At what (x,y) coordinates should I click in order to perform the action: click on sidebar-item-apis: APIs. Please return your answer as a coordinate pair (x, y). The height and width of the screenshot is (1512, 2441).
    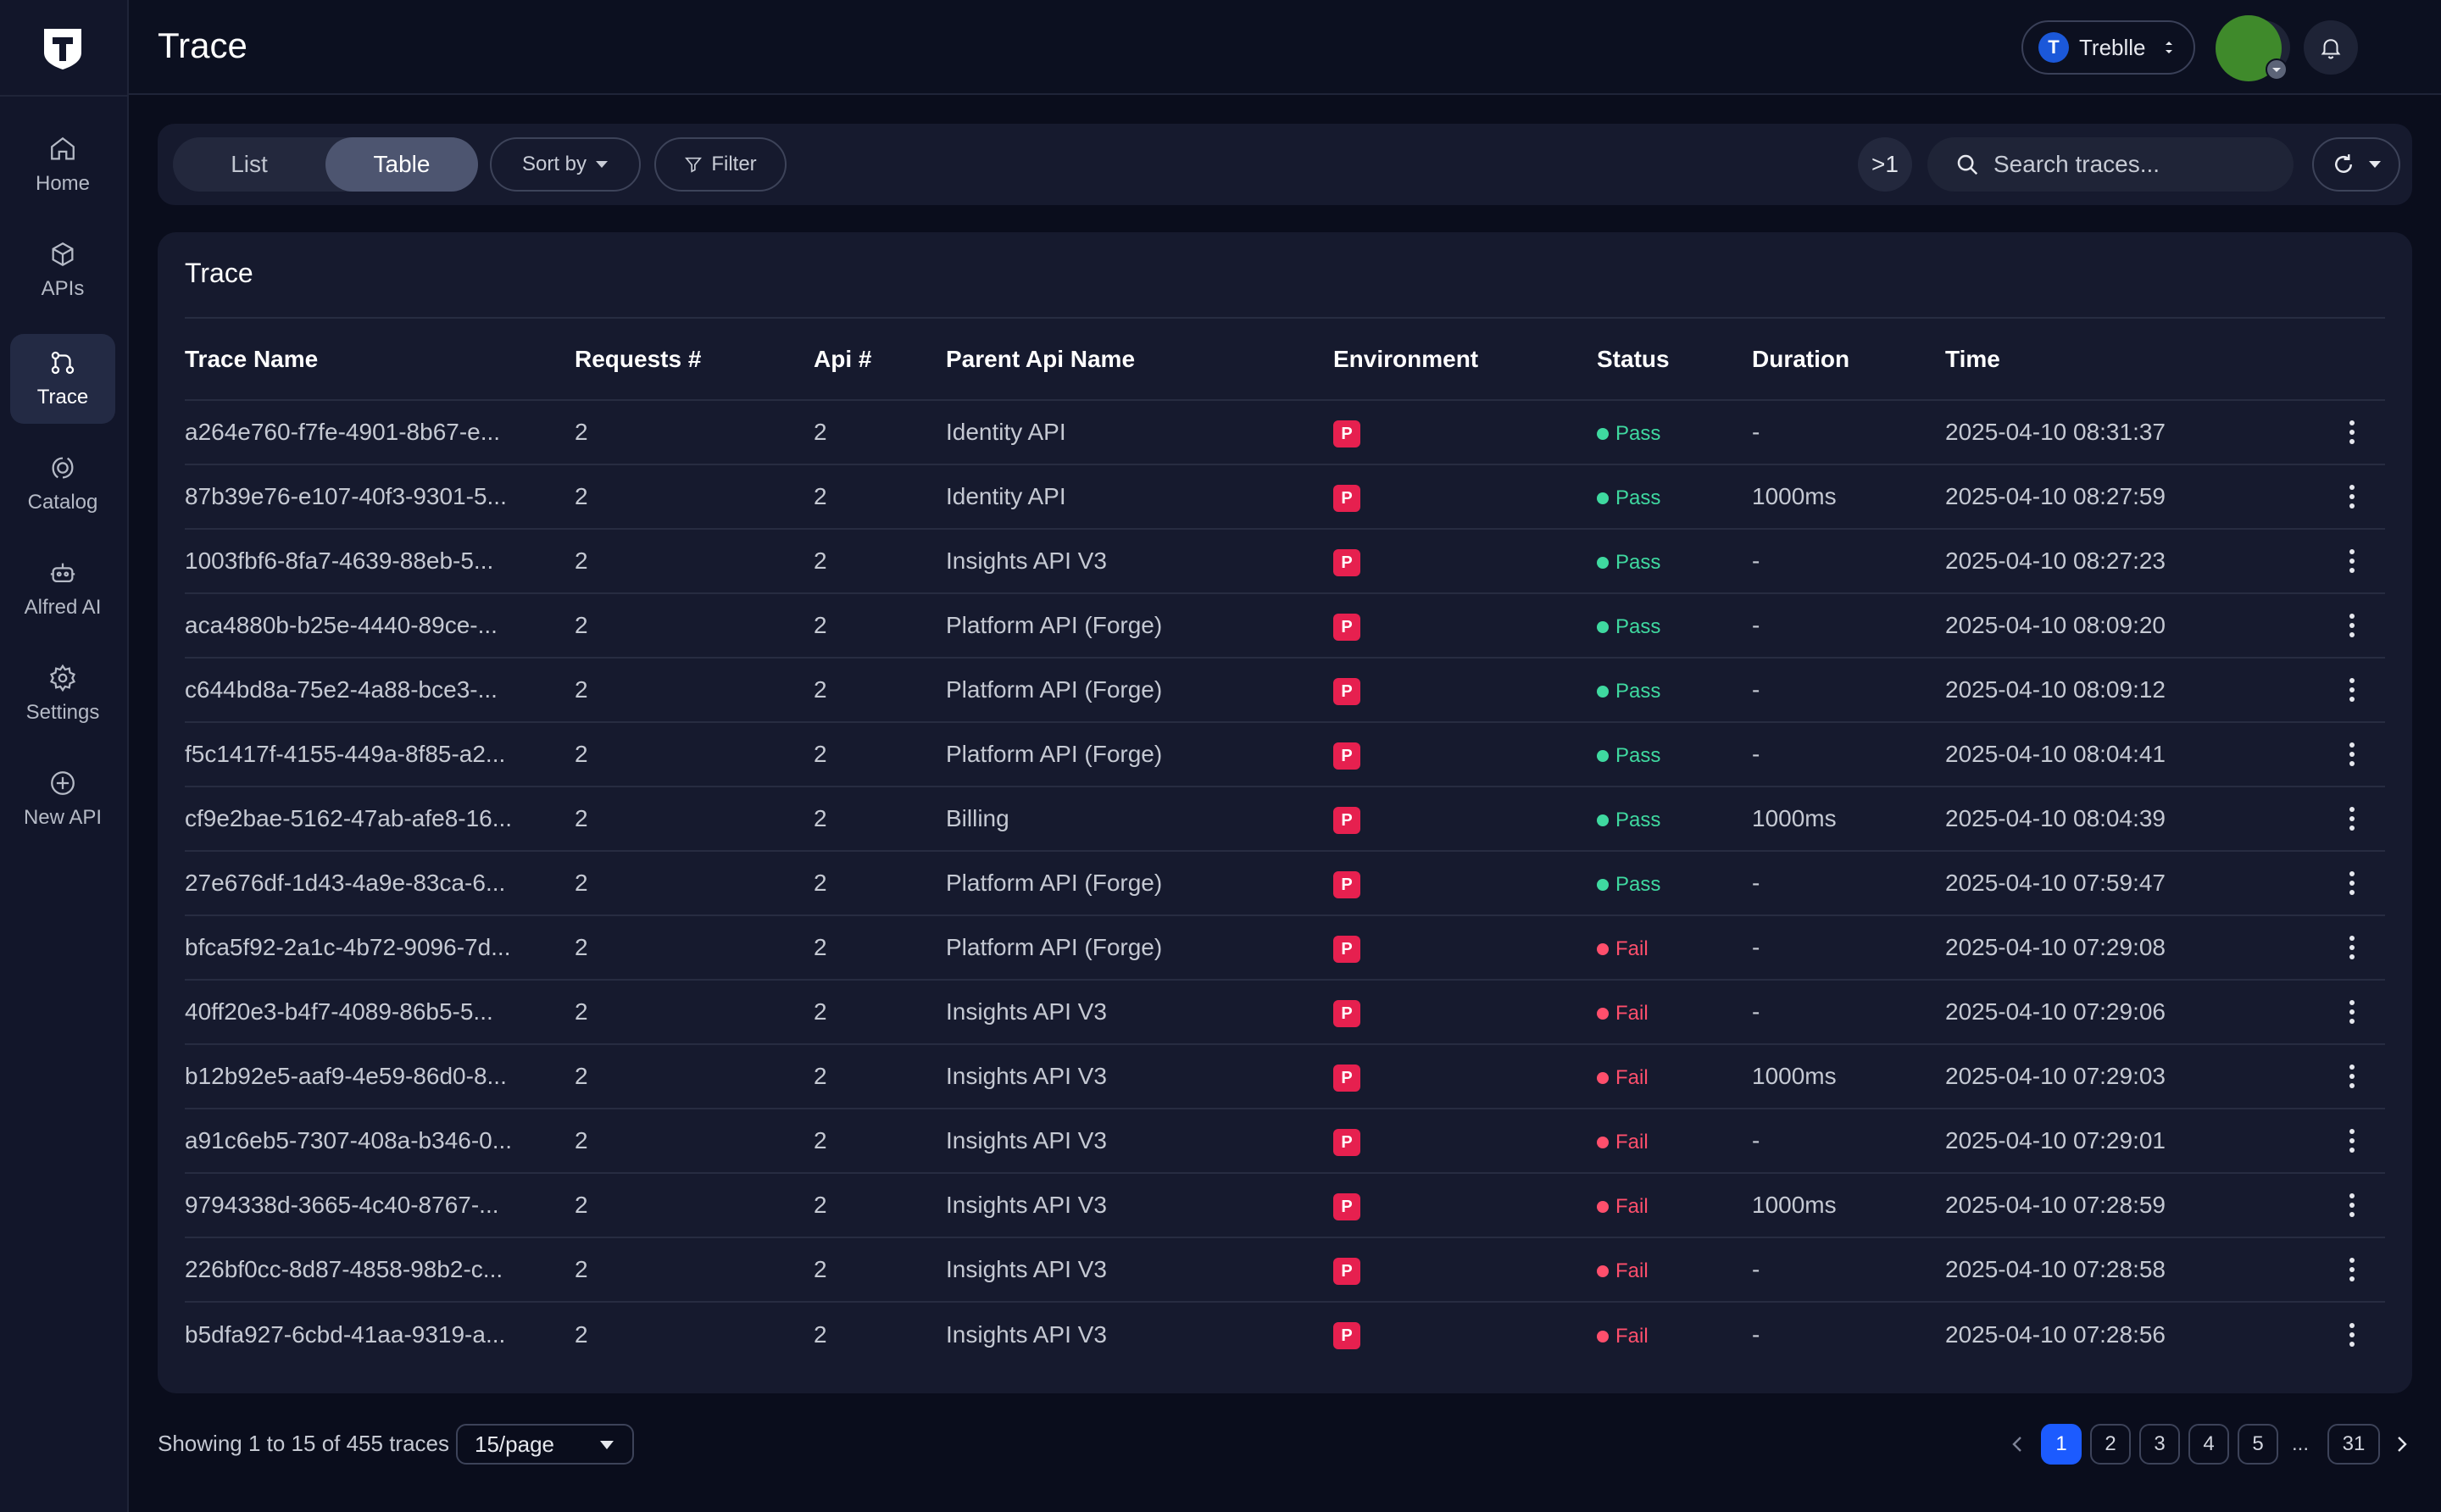
    Looking at the image, I should click on (63, 270).